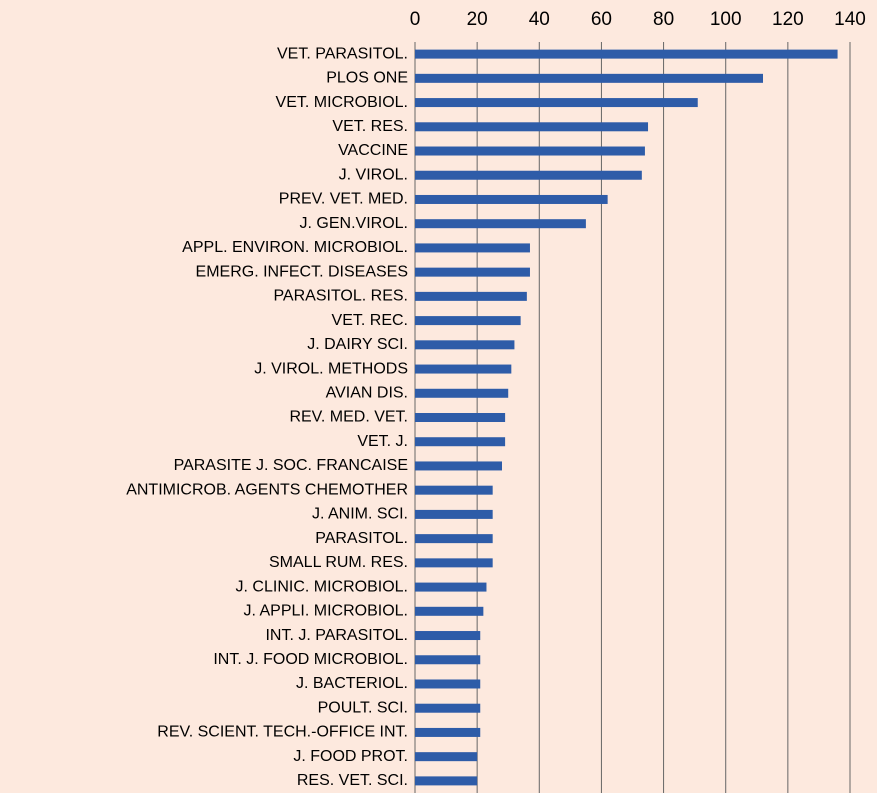 The height and width of the screenshot is (793, 877). Describe the element at coordinates (342, 53) in the screenshot. I see `y-tick-label: VET. PARASITOL.` at that location.